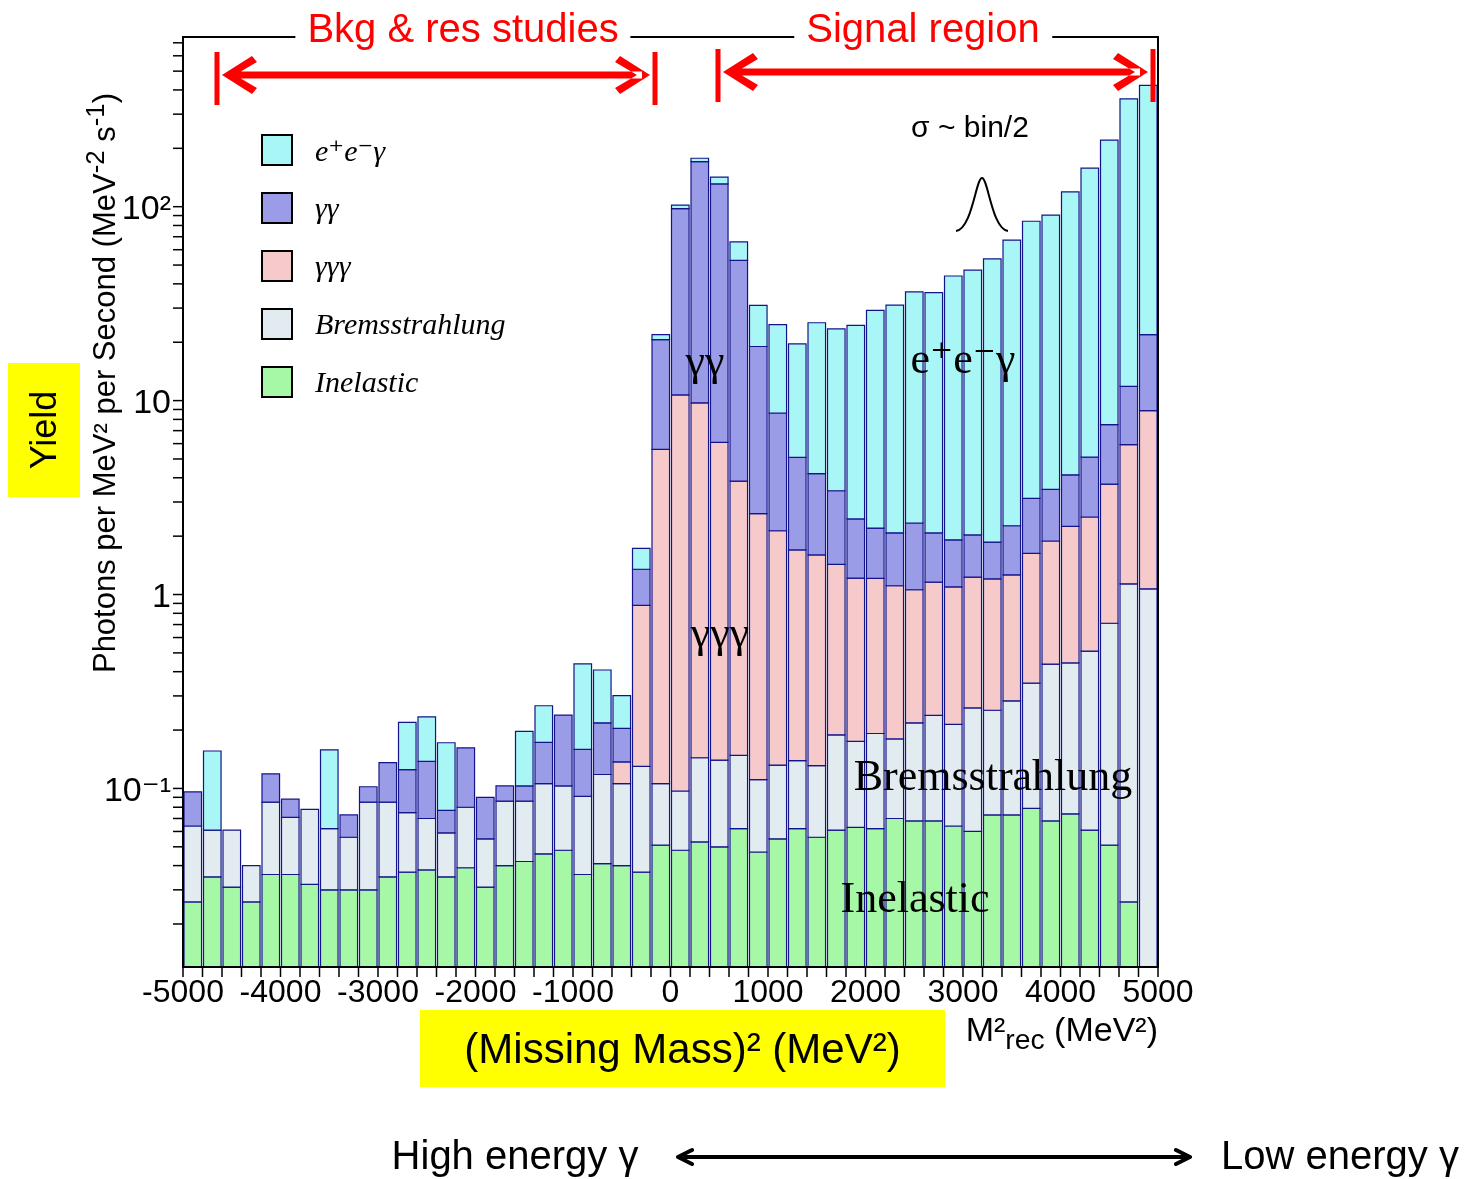 The height and width of the screenshot is (1179, 1484). What do you see at coordinates (137, 788) in the screenshot?
I see `y-tick-label: 10⁻¹` at bounding box center [137, 788].